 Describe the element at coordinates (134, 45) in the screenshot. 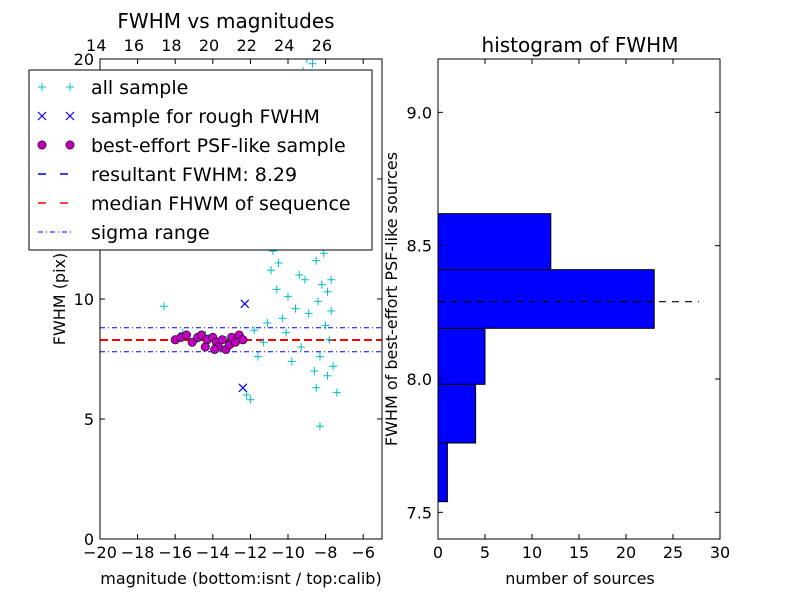

I see `top-tick-label-1: 16` at that location.